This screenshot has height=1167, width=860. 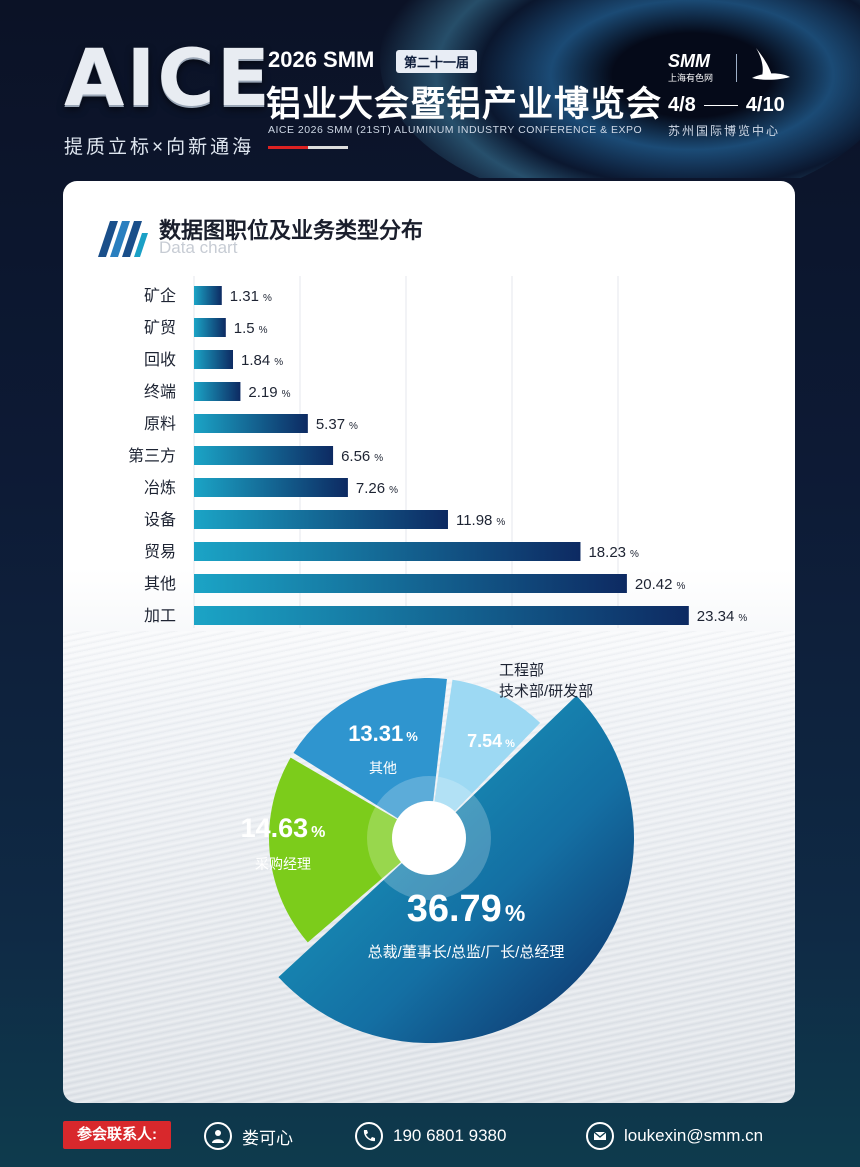 What do you see at coordinates (383, 768) in the screenshot?
I see `pie-category-label: 其他` at bounding box center [383, 768].